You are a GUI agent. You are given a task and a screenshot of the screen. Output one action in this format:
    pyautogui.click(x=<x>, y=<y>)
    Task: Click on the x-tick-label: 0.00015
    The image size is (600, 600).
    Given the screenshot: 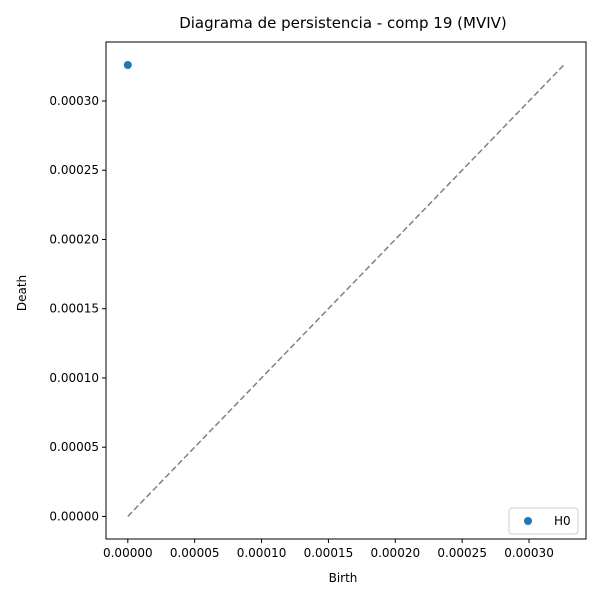 What is the action you would take?
    pyautogui.click(x=329, y=553)
    